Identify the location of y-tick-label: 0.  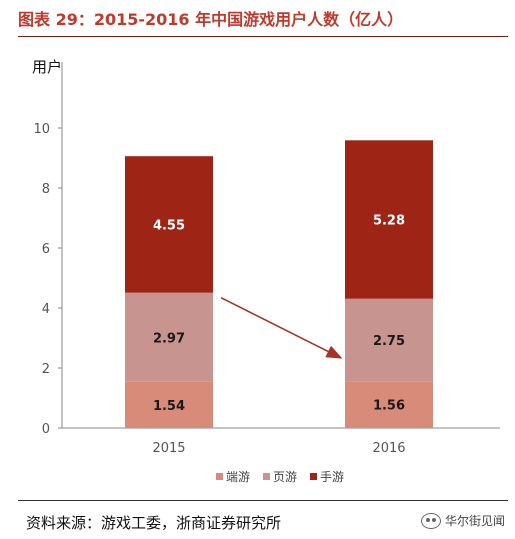
(46, 429).